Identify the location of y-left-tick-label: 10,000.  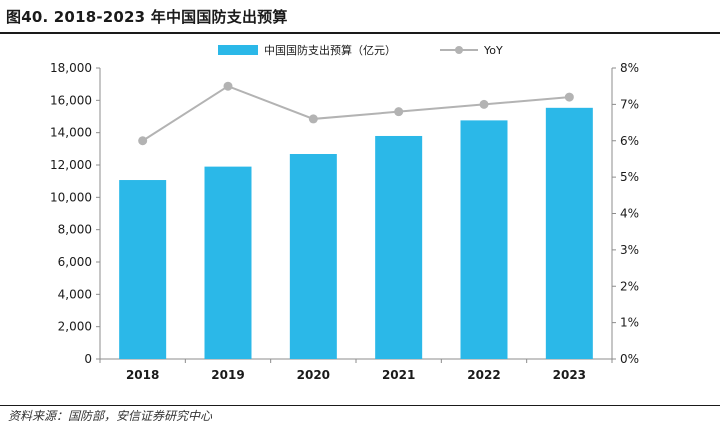
(71, 197).